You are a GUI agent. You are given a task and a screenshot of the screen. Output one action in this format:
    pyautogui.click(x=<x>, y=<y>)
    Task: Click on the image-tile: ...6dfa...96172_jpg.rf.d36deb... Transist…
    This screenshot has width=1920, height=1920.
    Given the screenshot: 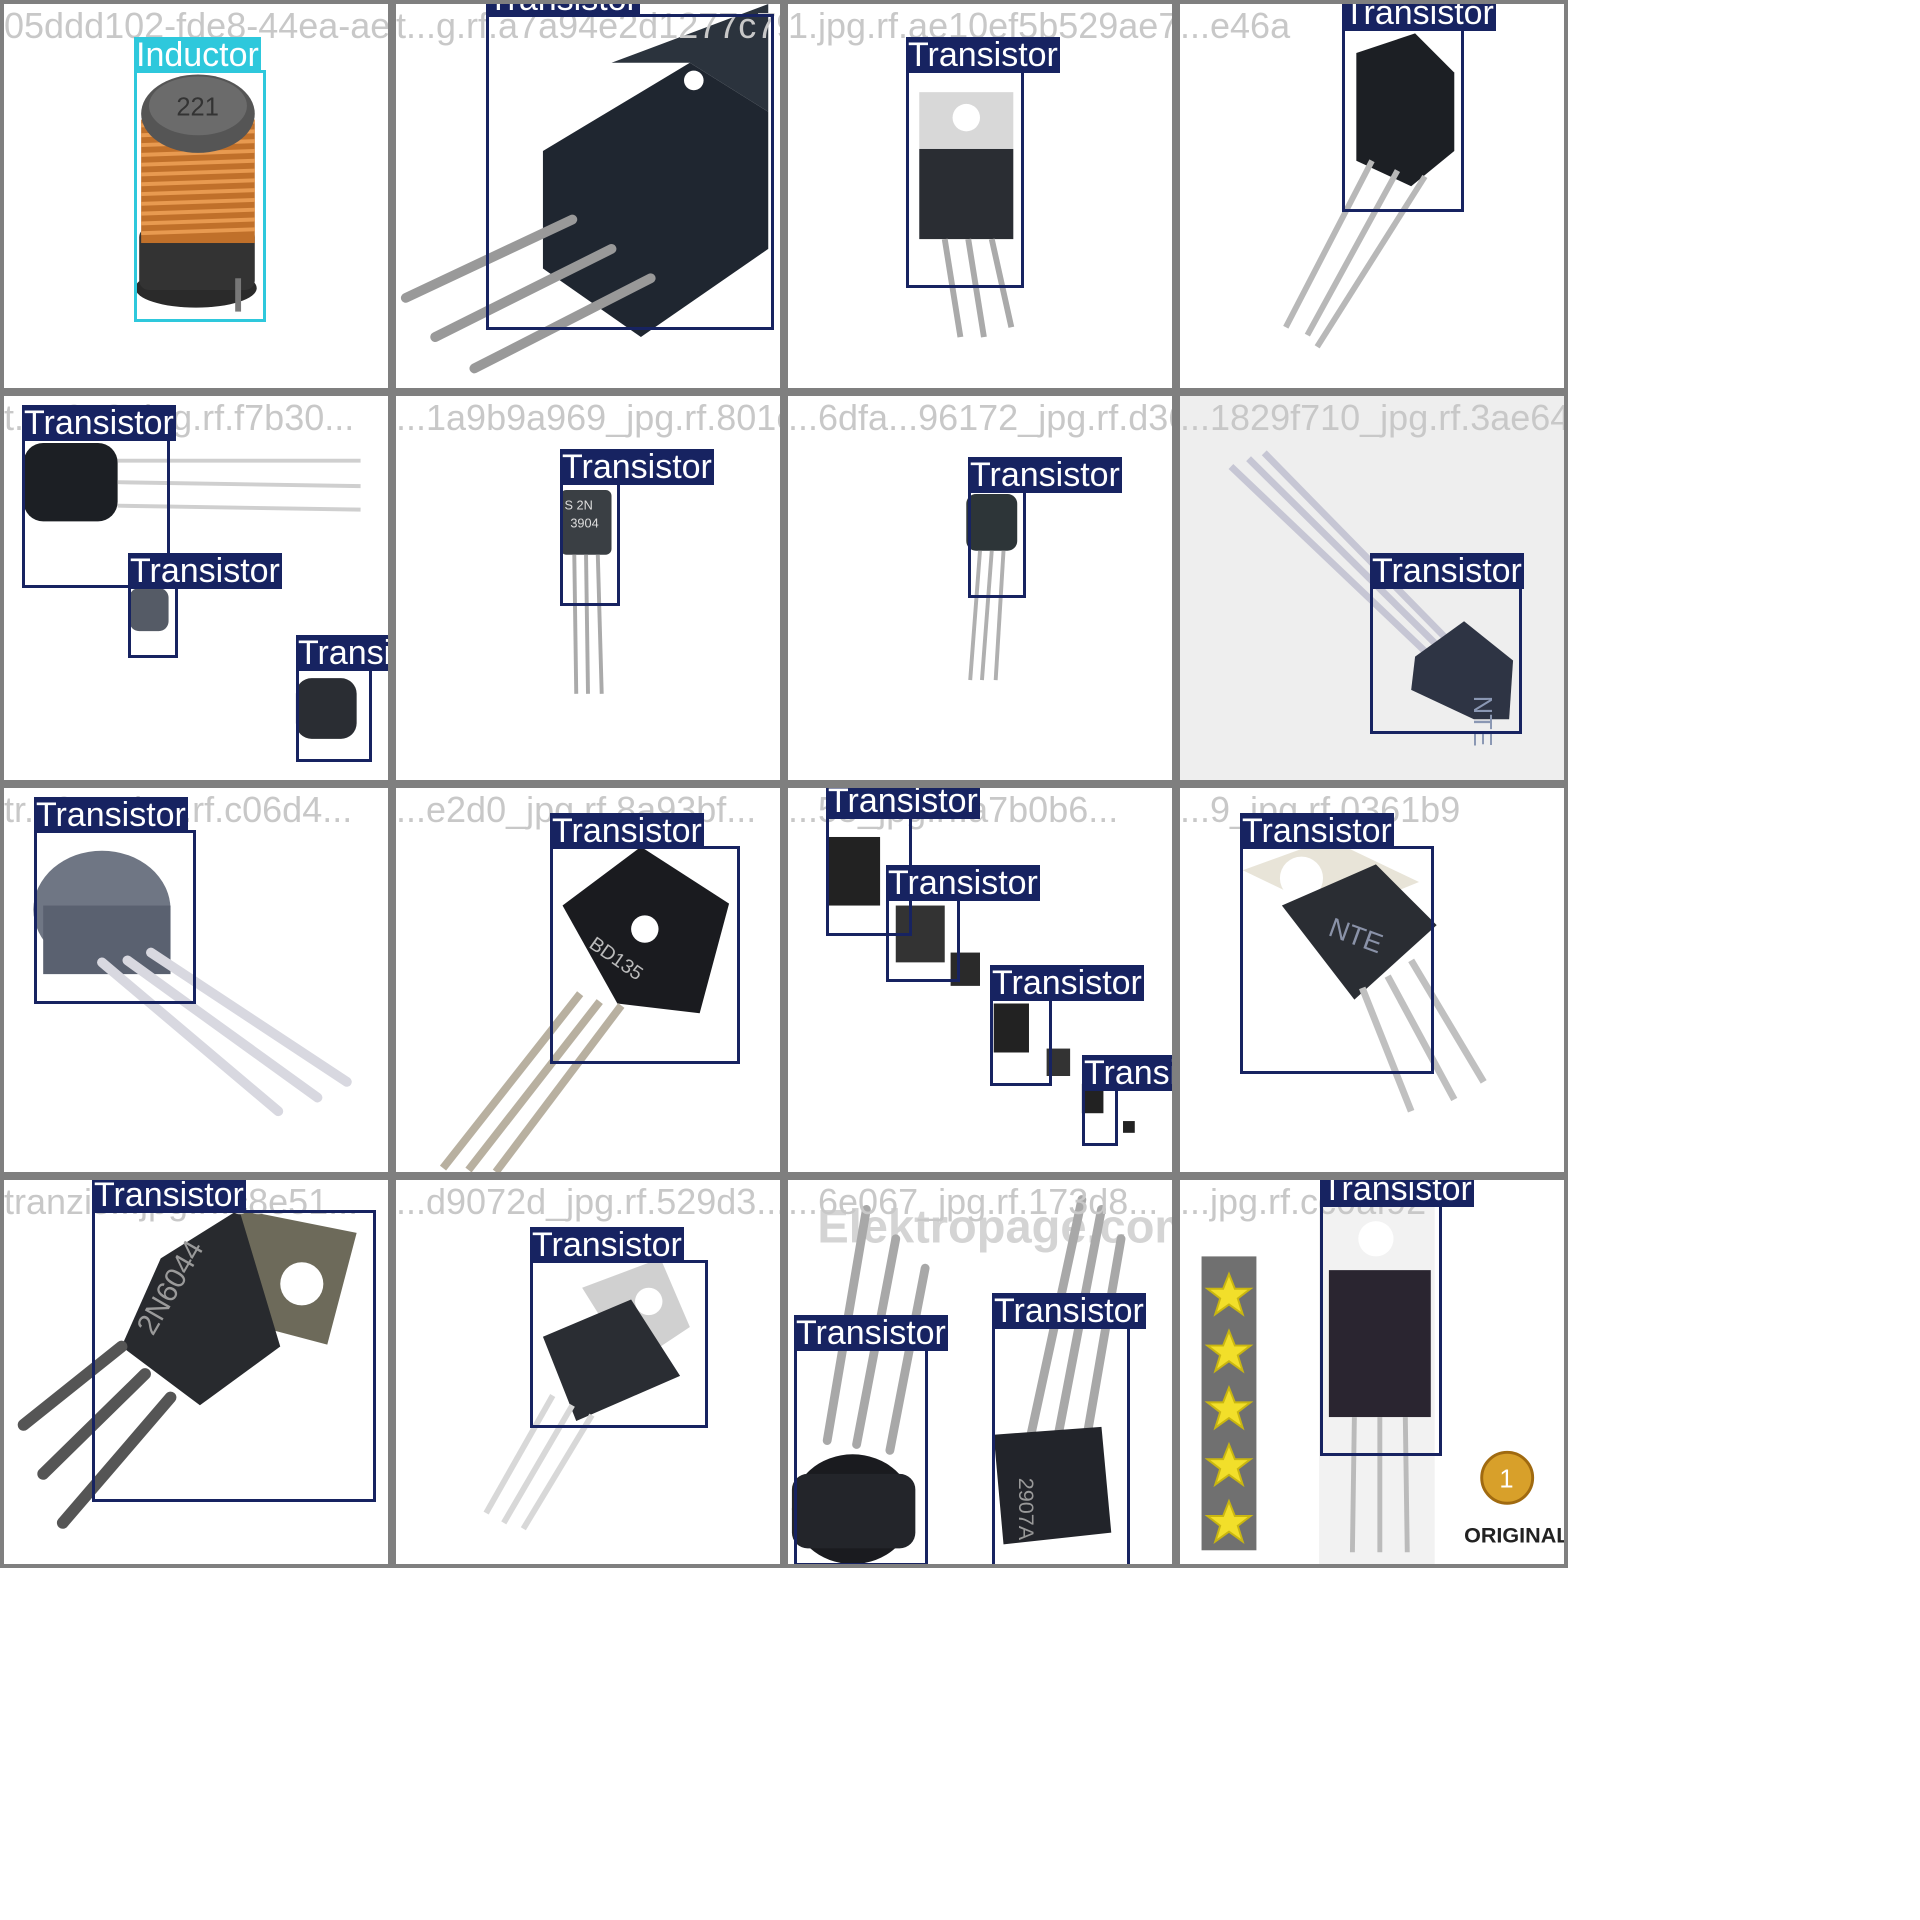 What is the action you would take?
    pyautogui.click(x=980, y=588)
    